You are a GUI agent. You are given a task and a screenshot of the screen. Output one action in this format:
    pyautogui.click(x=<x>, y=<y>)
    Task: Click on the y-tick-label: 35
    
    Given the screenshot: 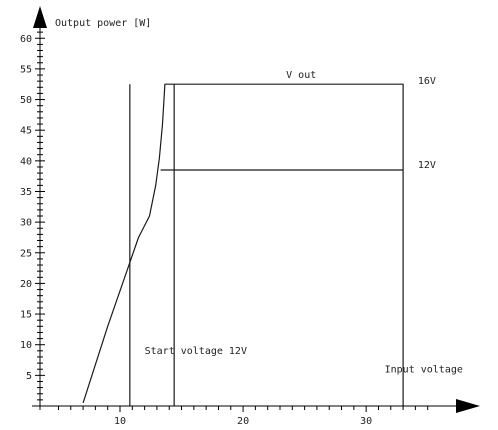 What is the action you would take?
    pyautogui.click(x=26, y=192)
    